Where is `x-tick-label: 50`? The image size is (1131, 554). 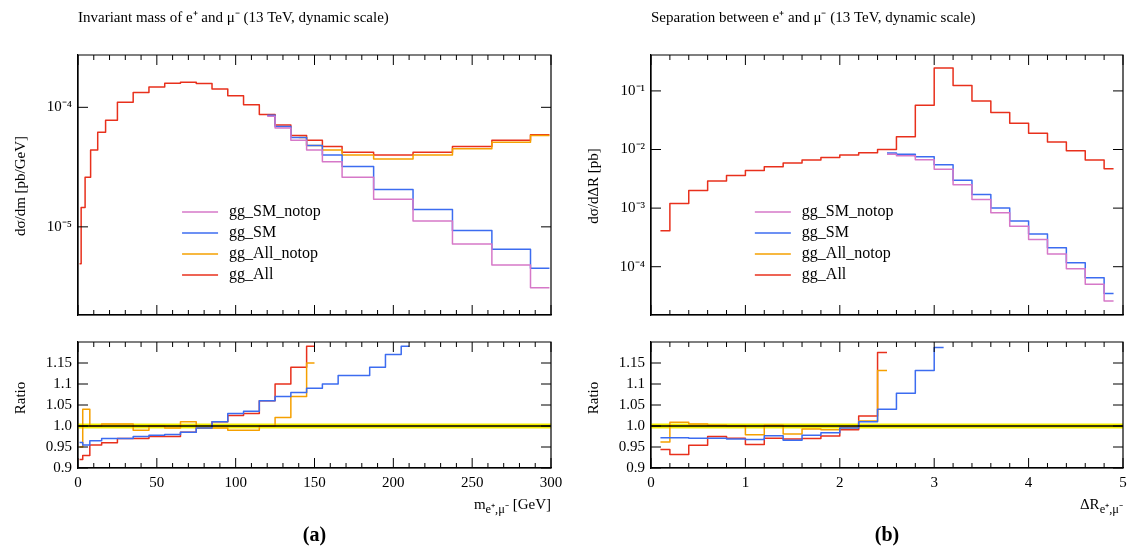 x-tick-label: 50 is located at coordinates (157, 481).